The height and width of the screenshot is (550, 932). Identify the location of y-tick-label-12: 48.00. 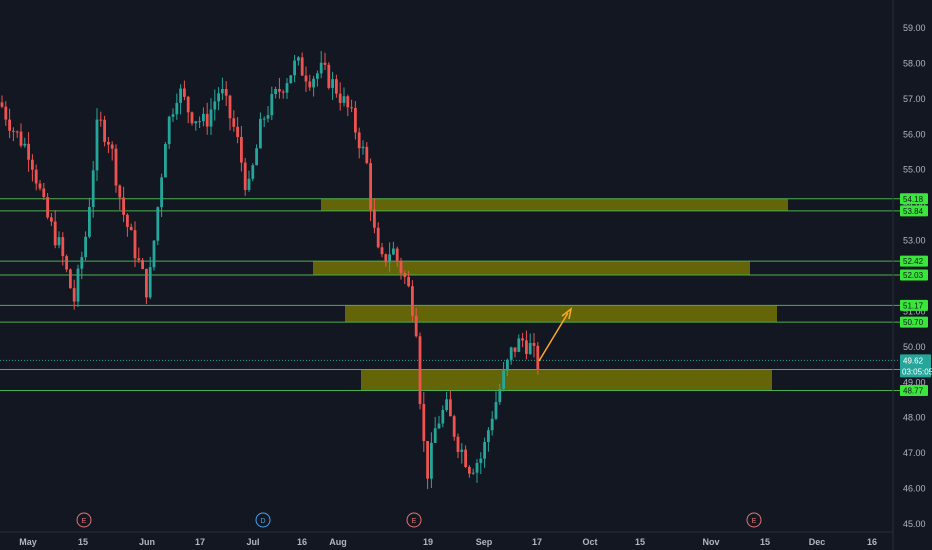
(914, 418).